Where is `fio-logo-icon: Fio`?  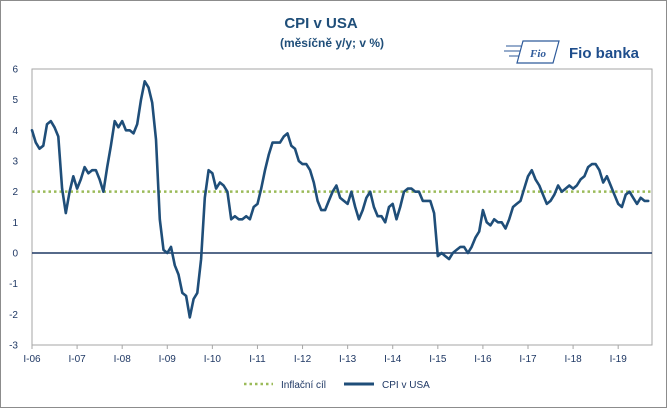 fio-logo-icon: Fio is located at coordinates (532, 52).